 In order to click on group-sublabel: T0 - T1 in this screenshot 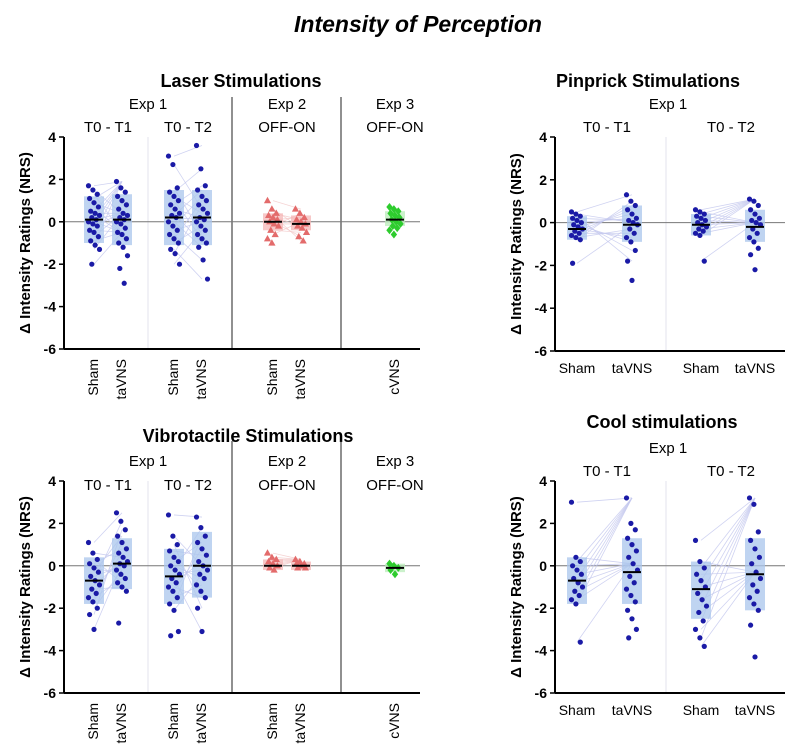, I will do `click(607, 471)`.